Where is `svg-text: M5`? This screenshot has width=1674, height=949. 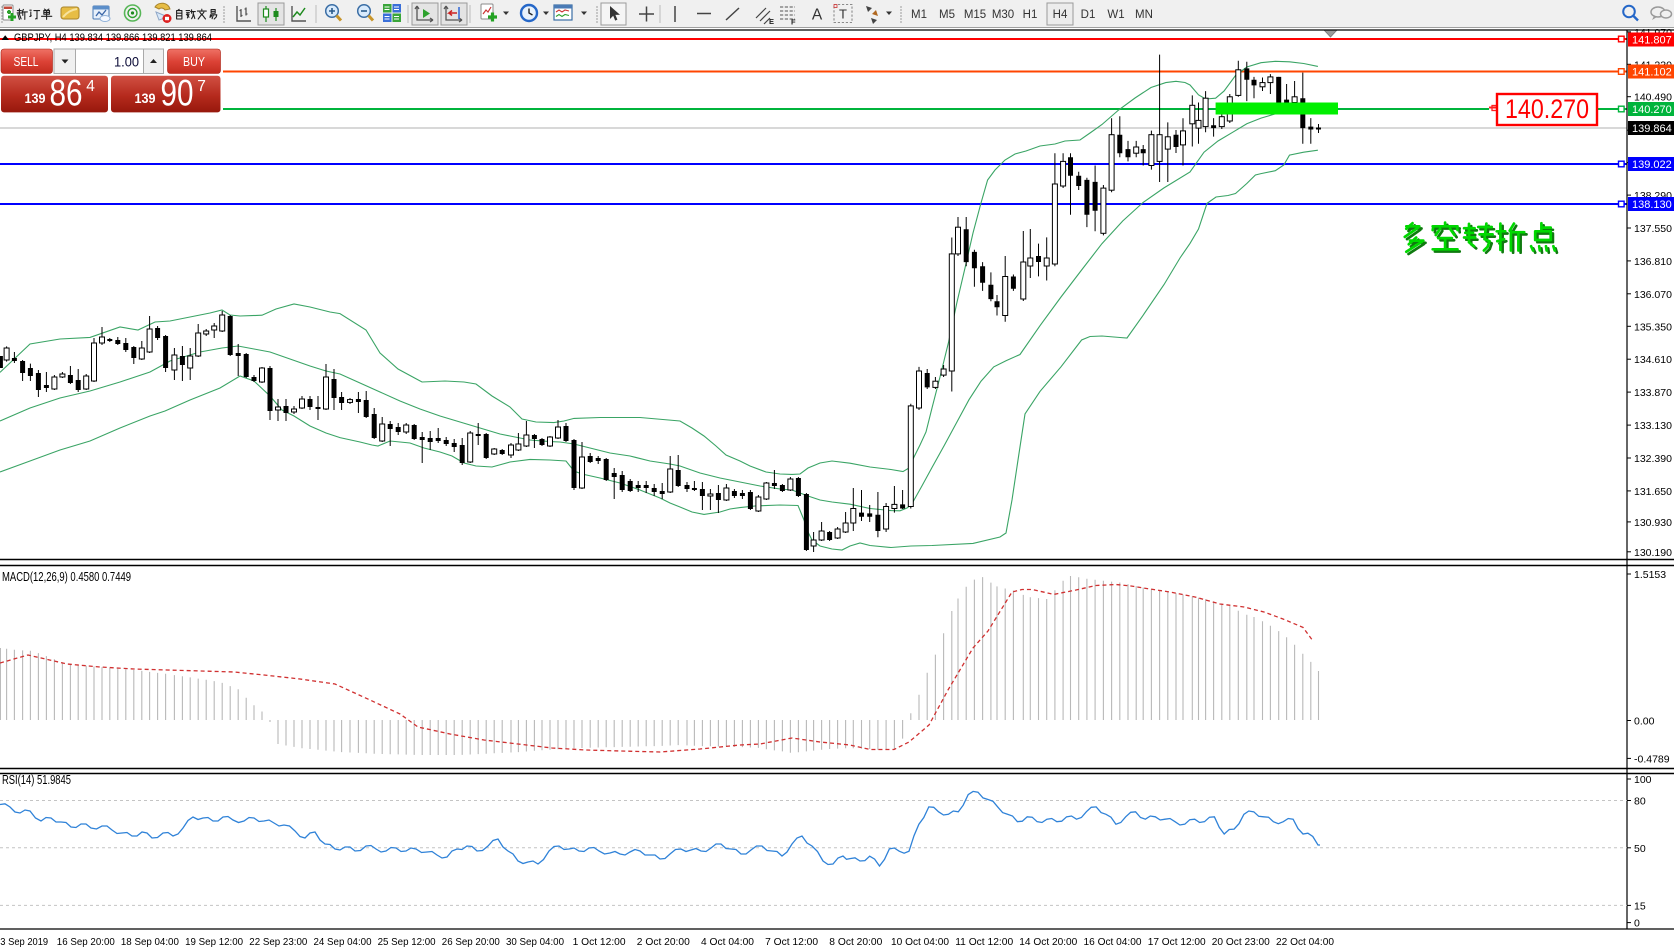
svg-text: M5 is located at coordinates (947, 15).